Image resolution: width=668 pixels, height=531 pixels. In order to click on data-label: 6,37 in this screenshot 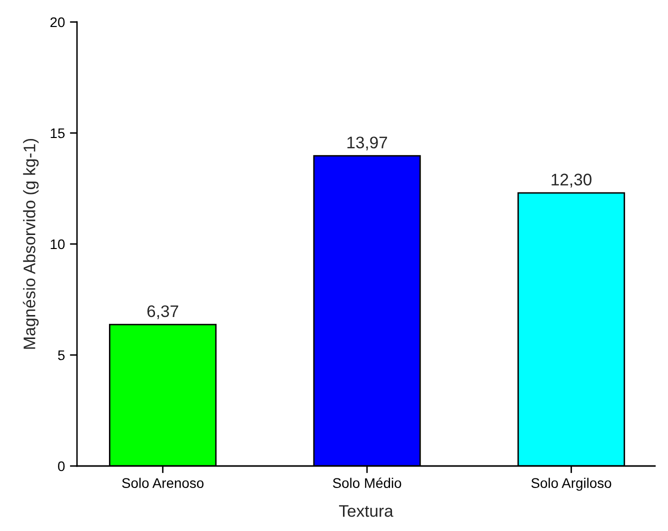, I will do `click(162, 312)`.